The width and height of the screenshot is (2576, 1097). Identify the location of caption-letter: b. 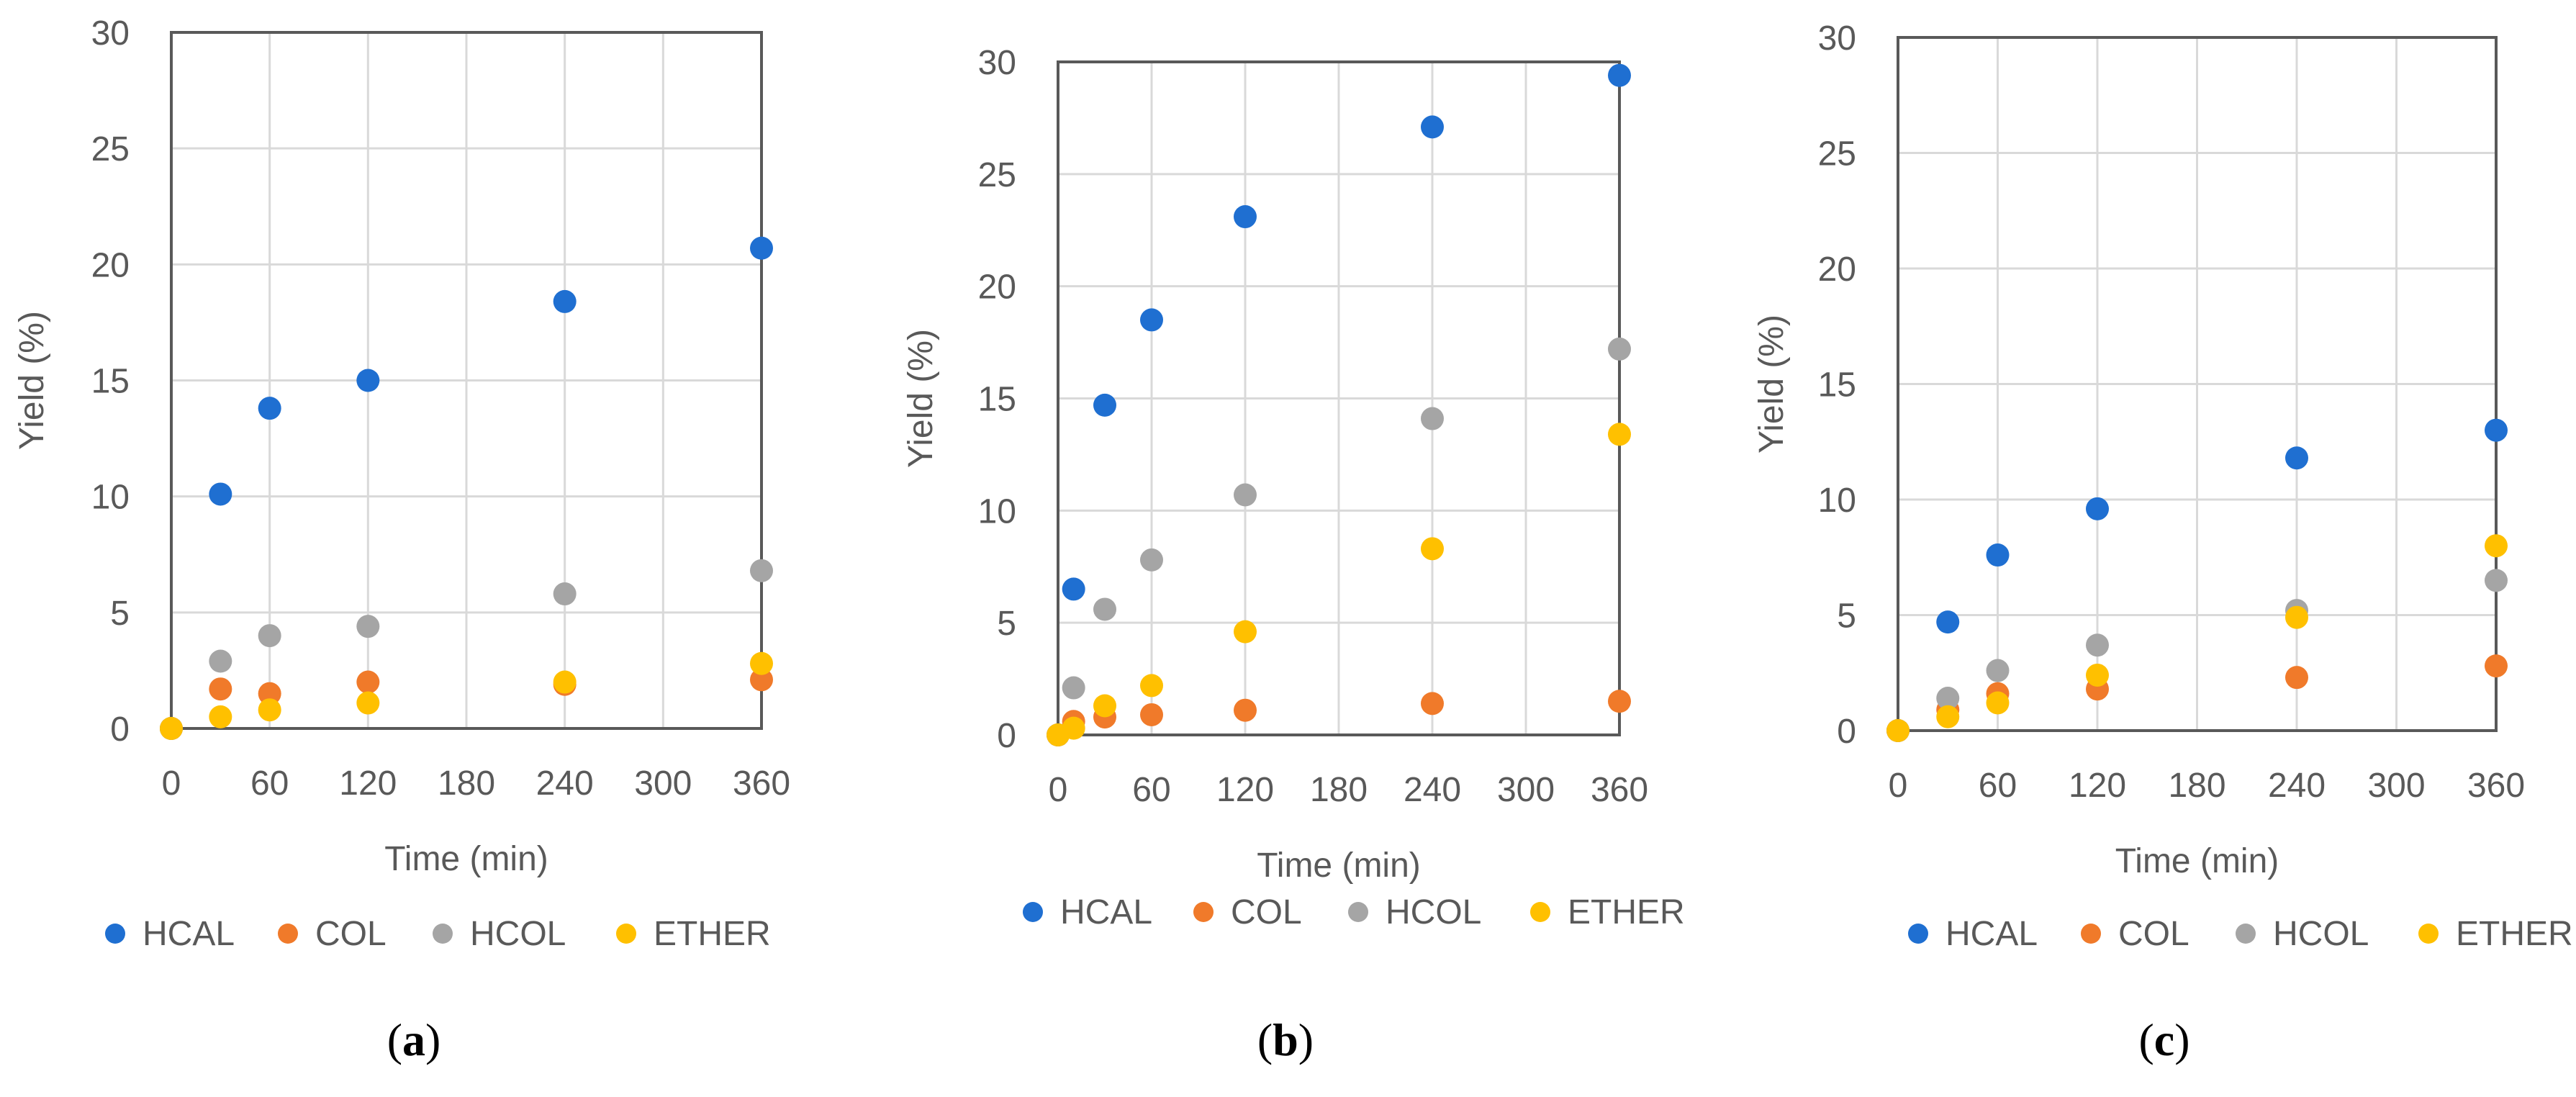
(1285, 1039).